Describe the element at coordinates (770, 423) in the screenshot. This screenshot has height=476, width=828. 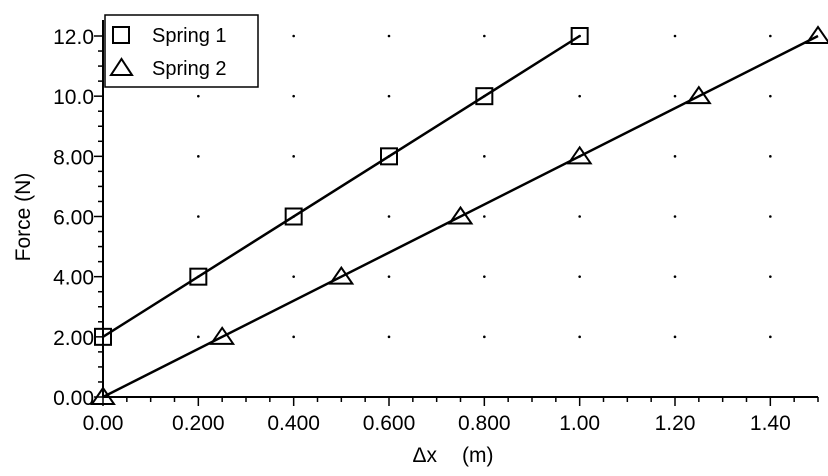
I see `x-tick-label: 1.40` at that location.